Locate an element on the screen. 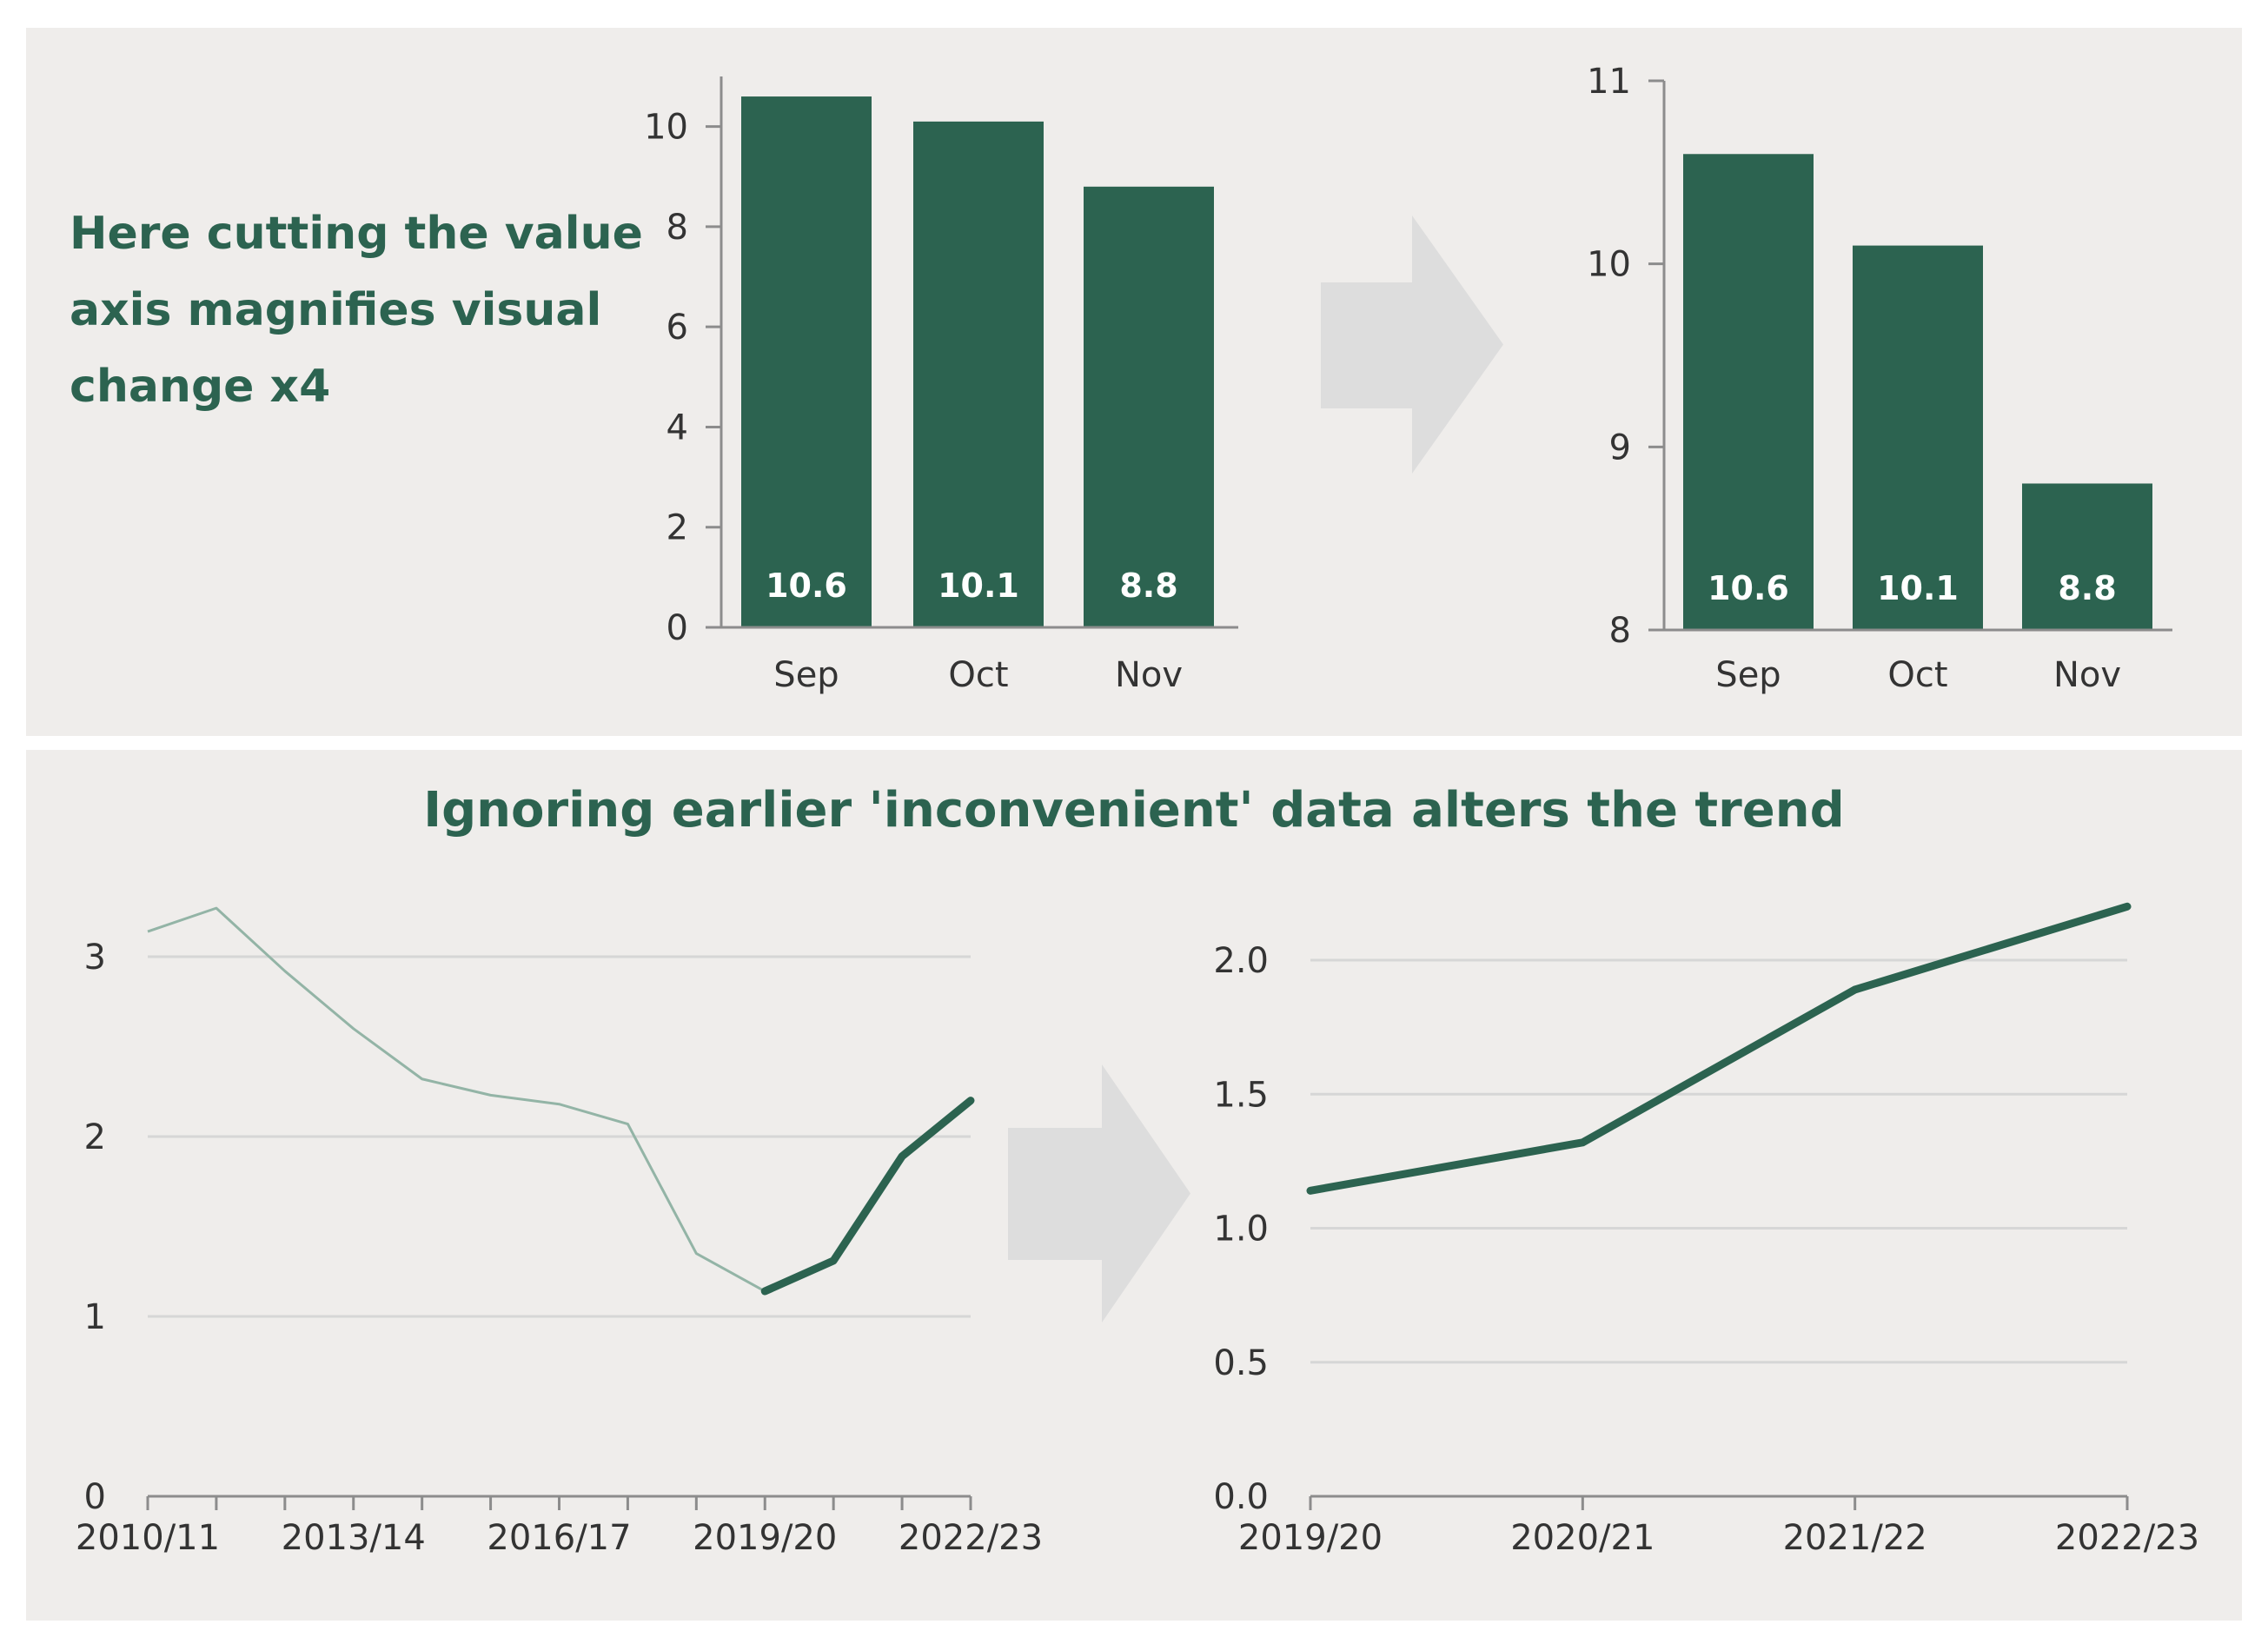  y-tick-label: 3 is located at coordinates (95, 958).